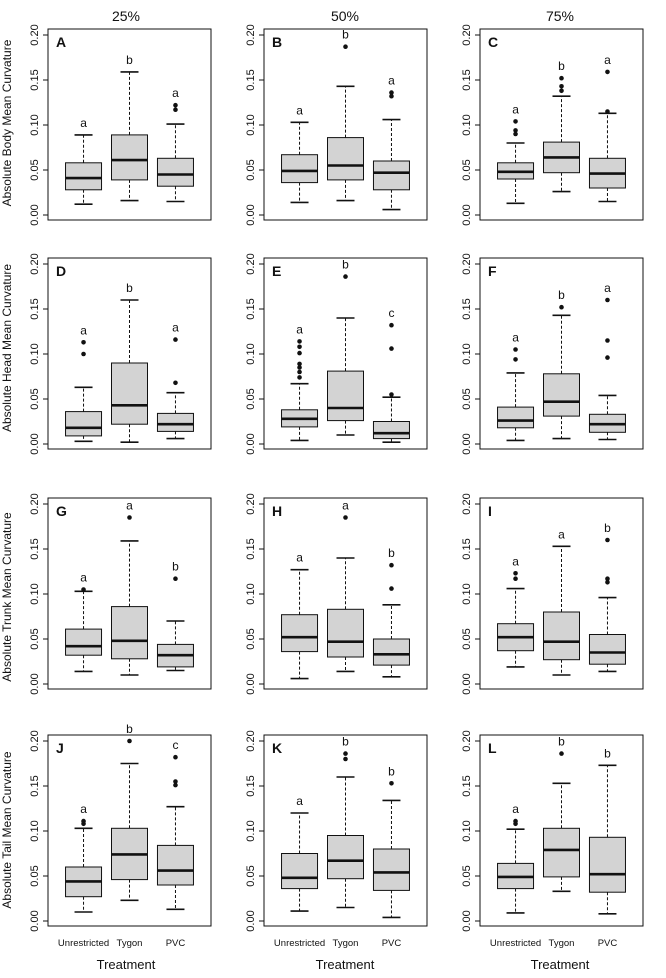 The image size is (666, 978). What do you see at coordinates (277, 42) in the screenshot?
I see `panel-letter: B` at bounding box center [277, 42].